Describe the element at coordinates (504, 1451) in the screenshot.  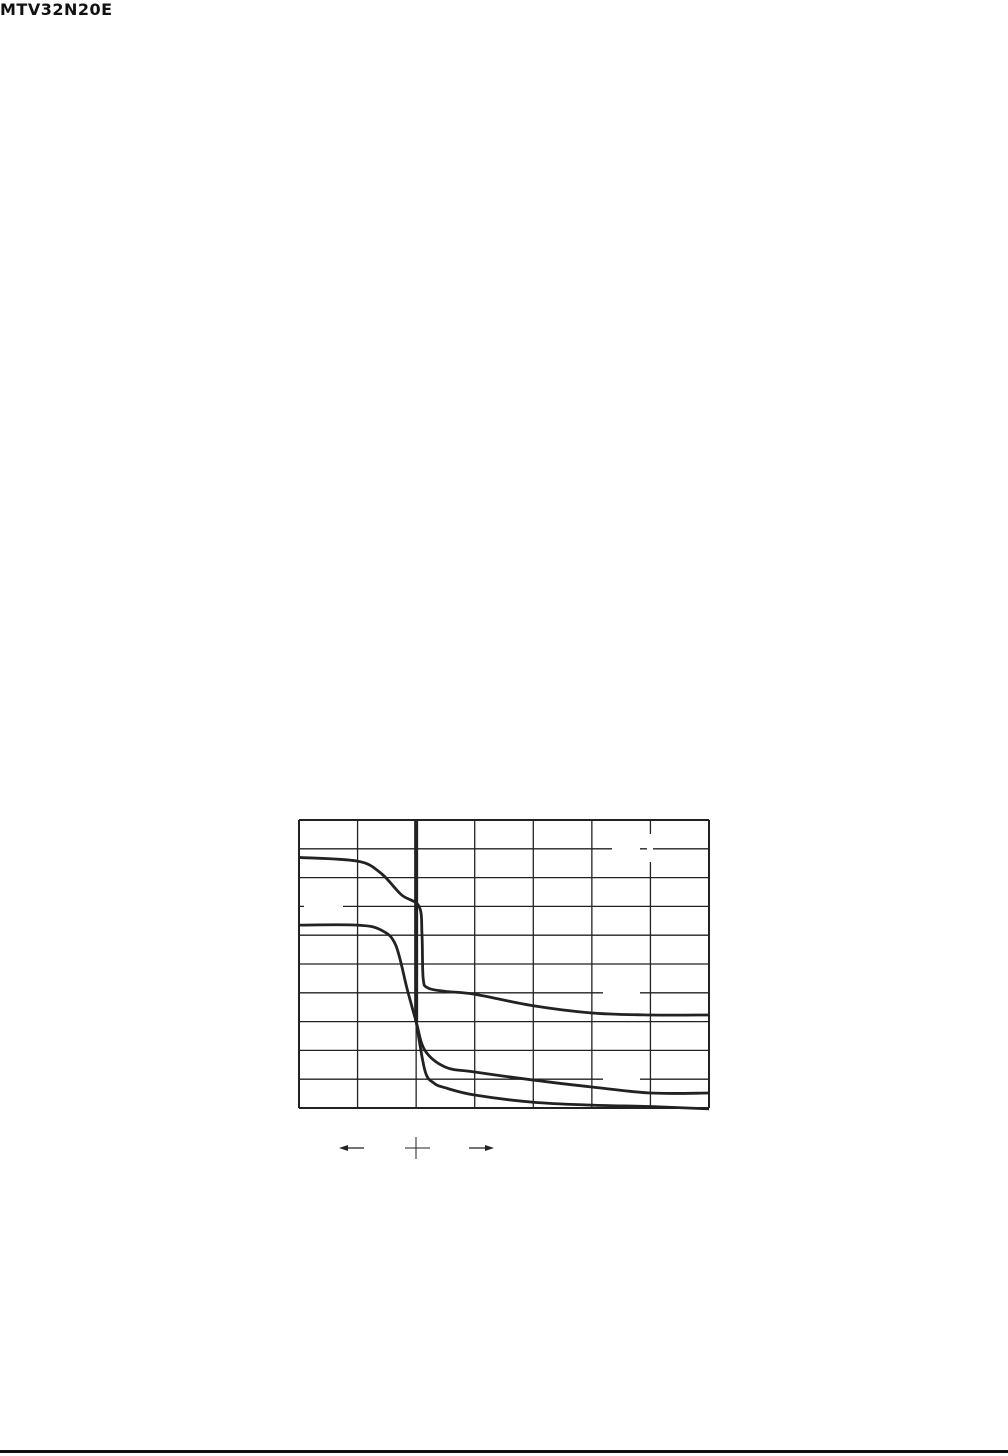
I see `footer-rule` at that location.